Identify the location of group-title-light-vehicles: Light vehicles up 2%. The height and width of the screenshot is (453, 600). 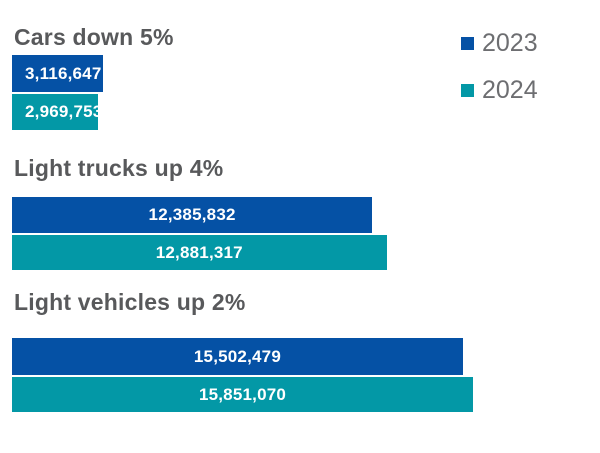
(130, 302).